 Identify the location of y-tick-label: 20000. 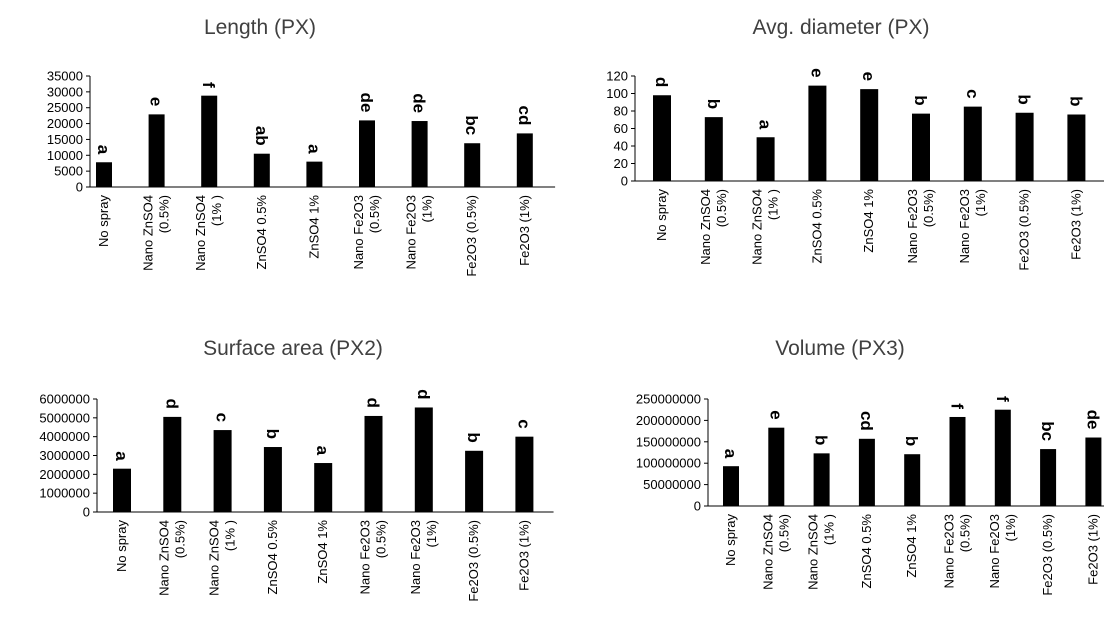
(65, 123).